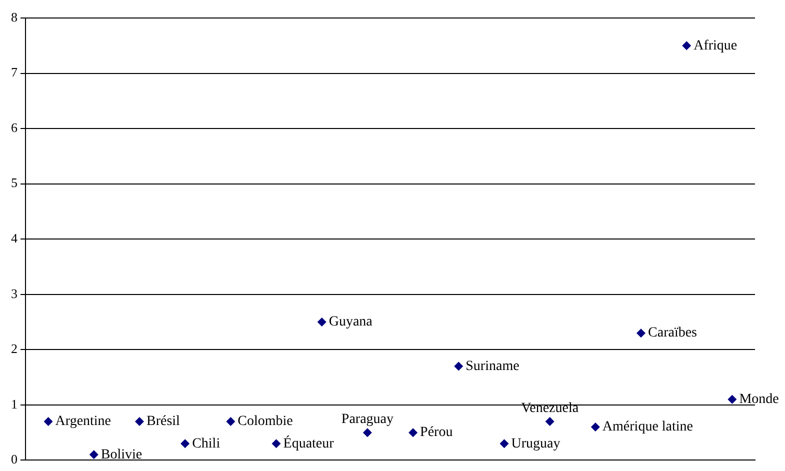 Image resolution: width=785 pixels, height=471 pixels. Describe the element at coordinates (14, 127) in the screenshot. I see `y-tick-label: 6` at that location.